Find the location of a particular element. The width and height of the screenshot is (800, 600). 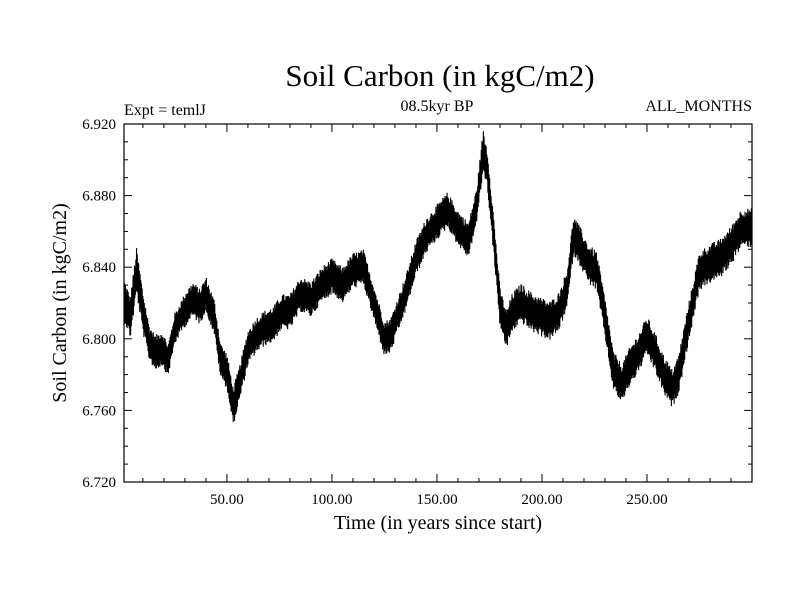

y-tick-label: 6.720 is located at coordinates (99, 483).